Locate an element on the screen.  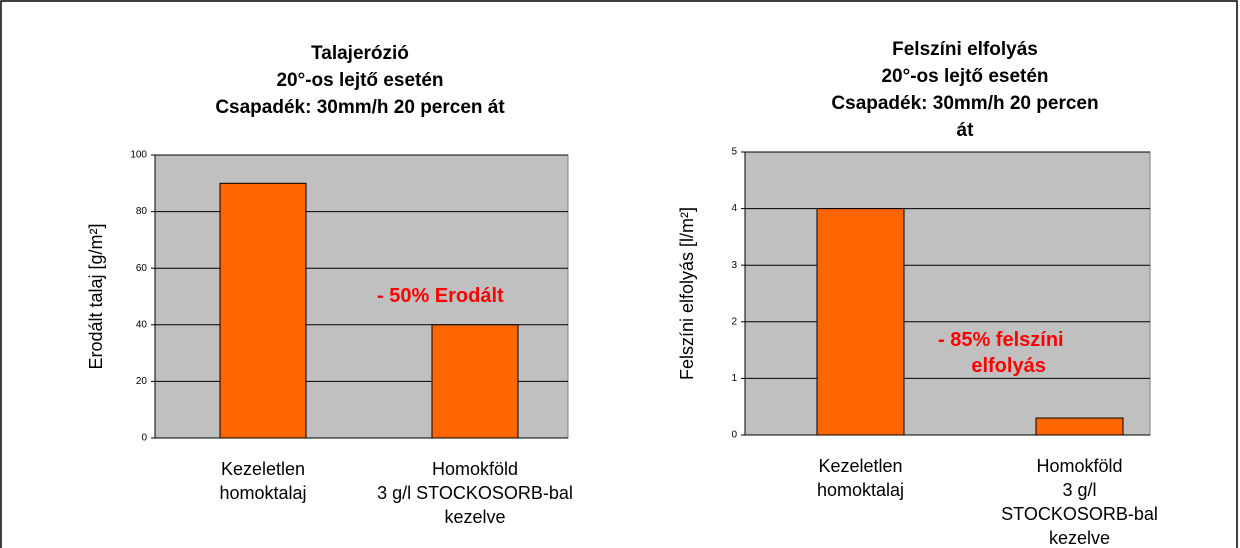
y-tick-label: 60 is located at coordinates (142, 268).